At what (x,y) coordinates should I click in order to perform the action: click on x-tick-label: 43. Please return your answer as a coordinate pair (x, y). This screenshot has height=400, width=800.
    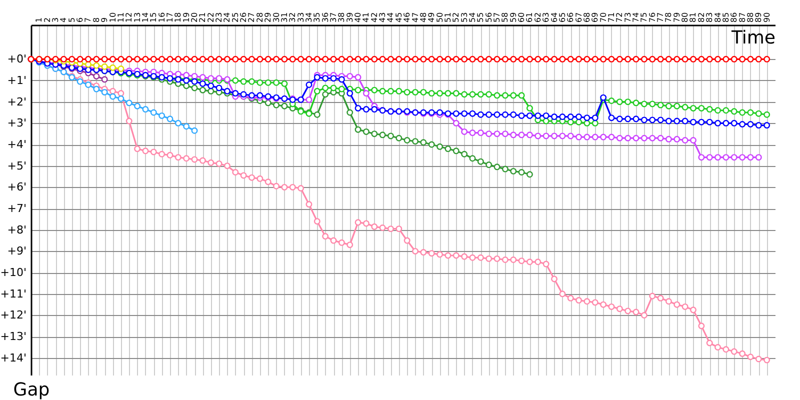
    Looking at the image, I should click on (383, 17).